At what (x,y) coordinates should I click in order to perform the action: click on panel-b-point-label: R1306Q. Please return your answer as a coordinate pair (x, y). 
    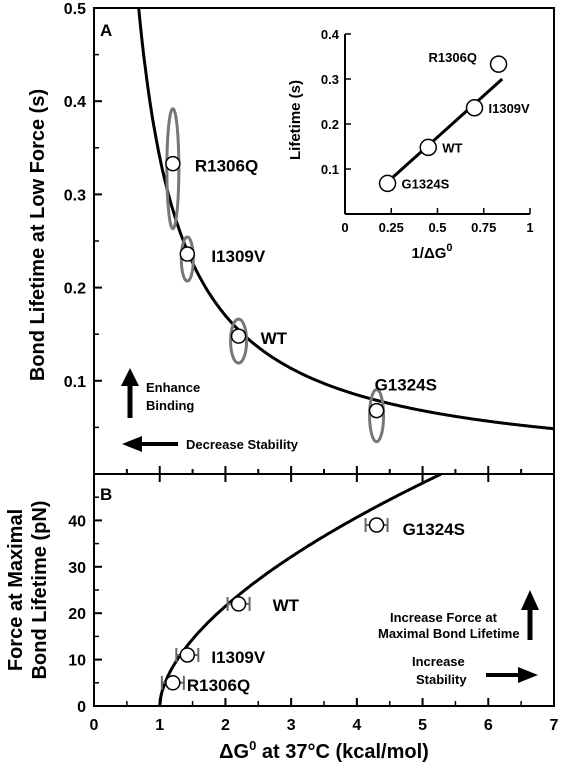
    Looking at the image, I should click on (218, 685).